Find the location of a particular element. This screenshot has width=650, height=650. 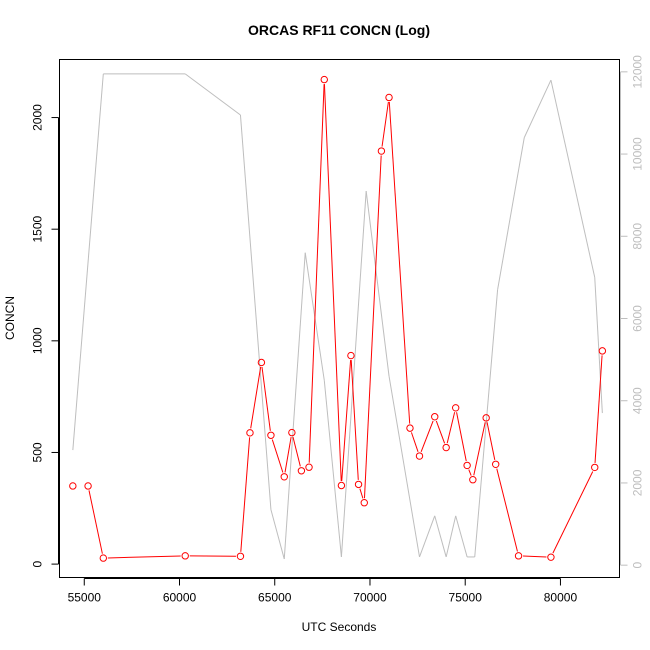

y2-tick-label: 10000 is located at coordinates (638, 154).